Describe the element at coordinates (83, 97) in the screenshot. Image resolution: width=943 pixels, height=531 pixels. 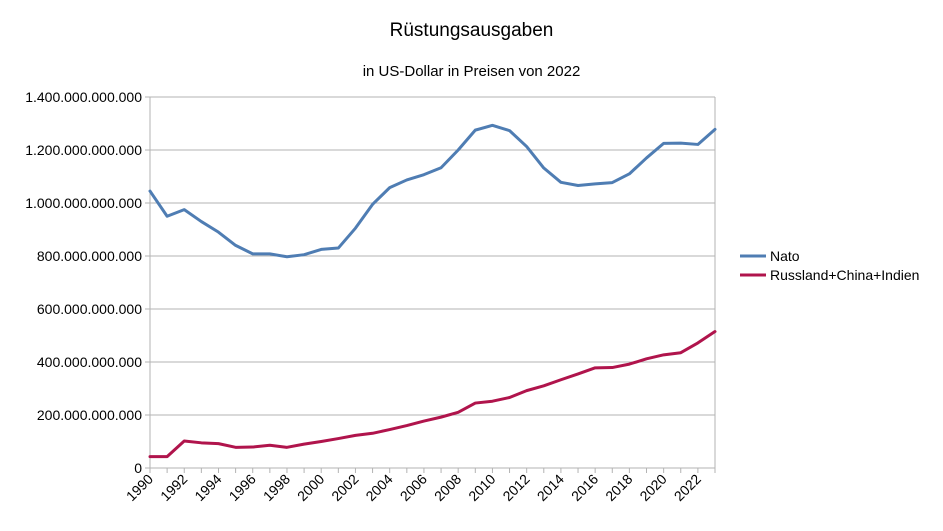
I see `y-tick-label: 1.400.000.000.000` at that location.